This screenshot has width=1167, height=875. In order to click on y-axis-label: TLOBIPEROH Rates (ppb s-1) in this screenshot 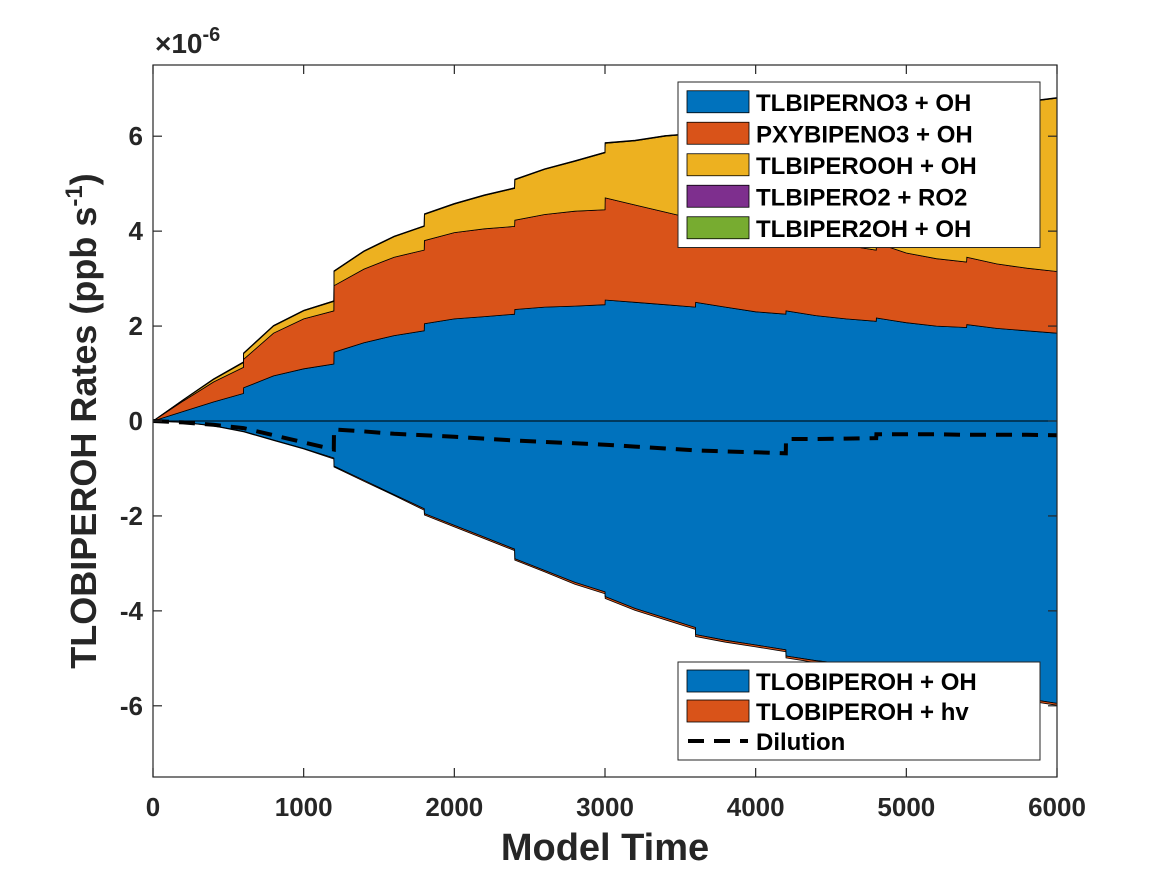, I will do `click(82, 420)`.